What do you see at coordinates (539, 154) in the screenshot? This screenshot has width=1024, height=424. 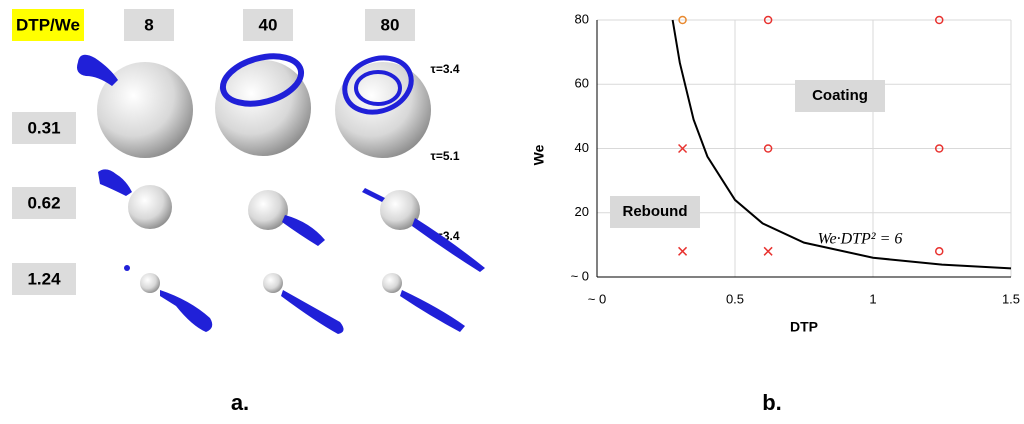 I see `y-axis-label: We` at bounding box center [539, 154].